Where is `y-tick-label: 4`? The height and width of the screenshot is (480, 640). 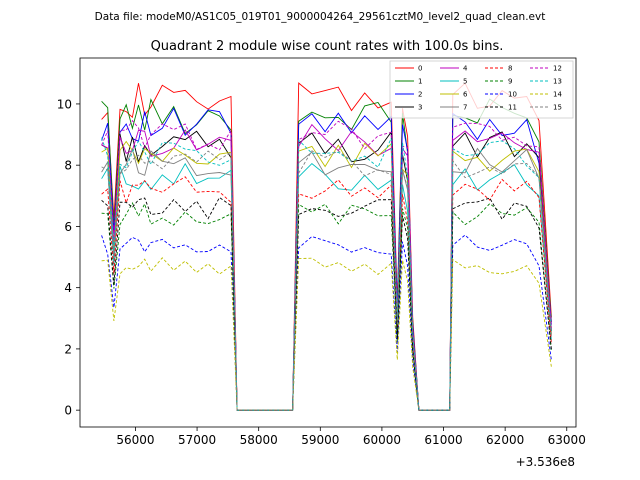 y-tick-label: 4 is located at coordinates (68, 288).